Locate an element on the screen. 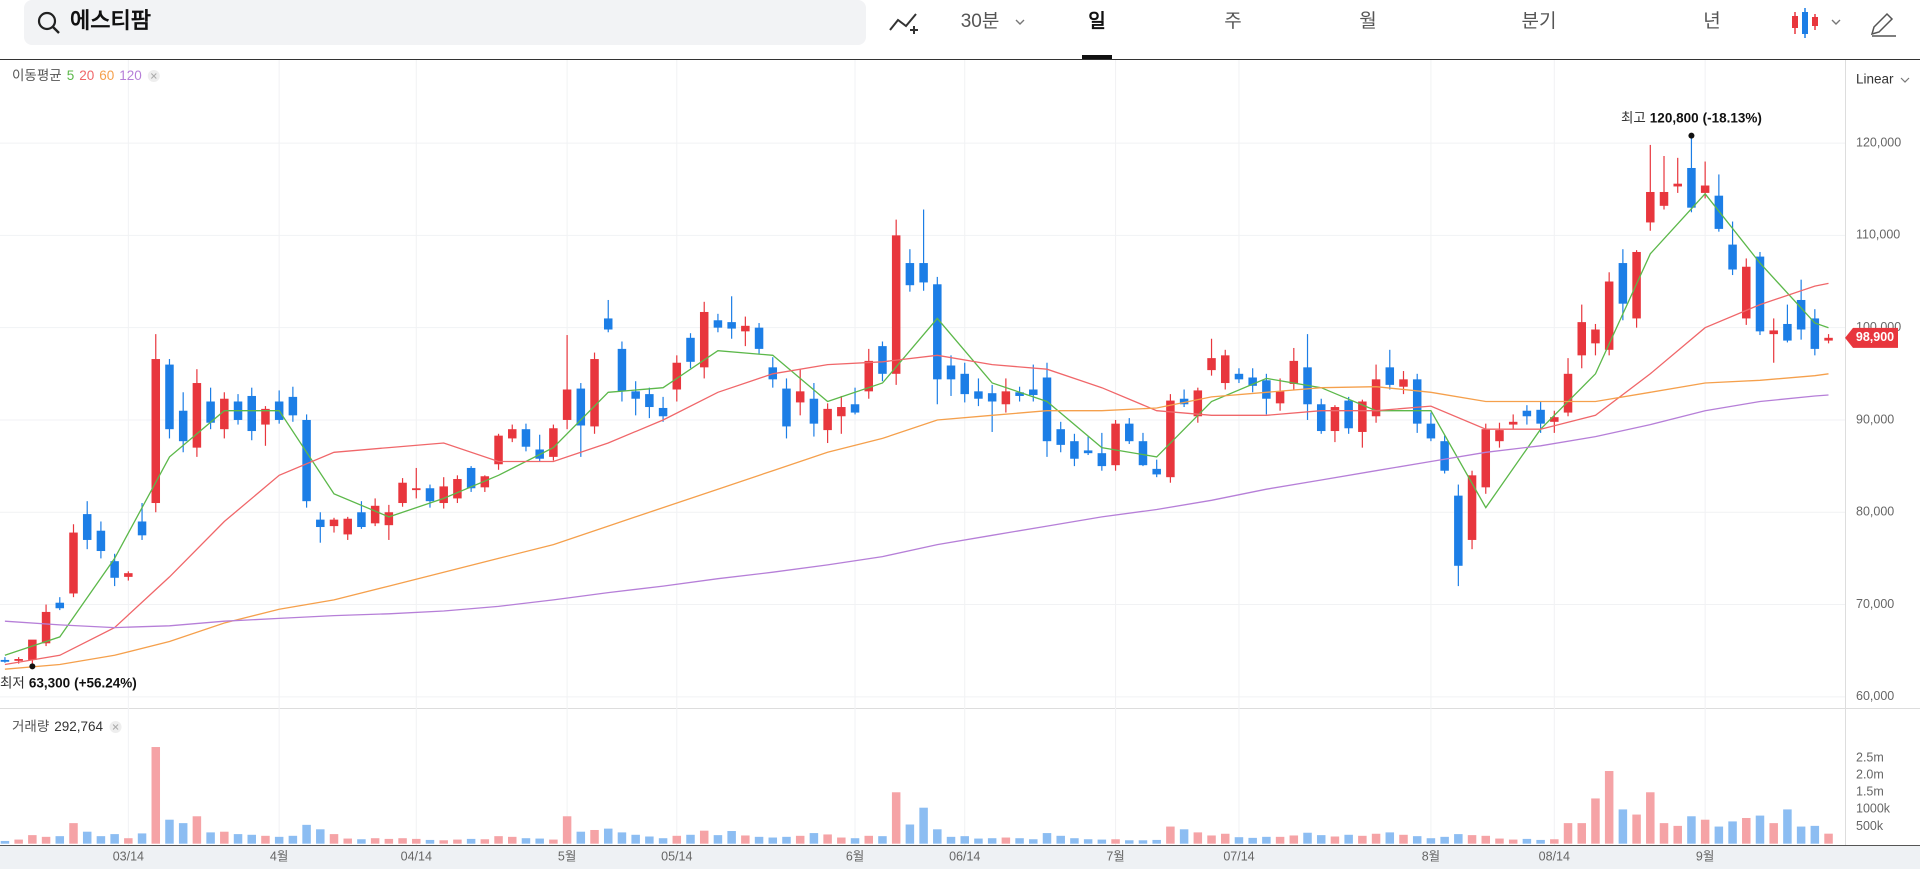 The height and width of the screenshot is (869, 1920). period-tab: 월 is located at coordinates (1367, 21).